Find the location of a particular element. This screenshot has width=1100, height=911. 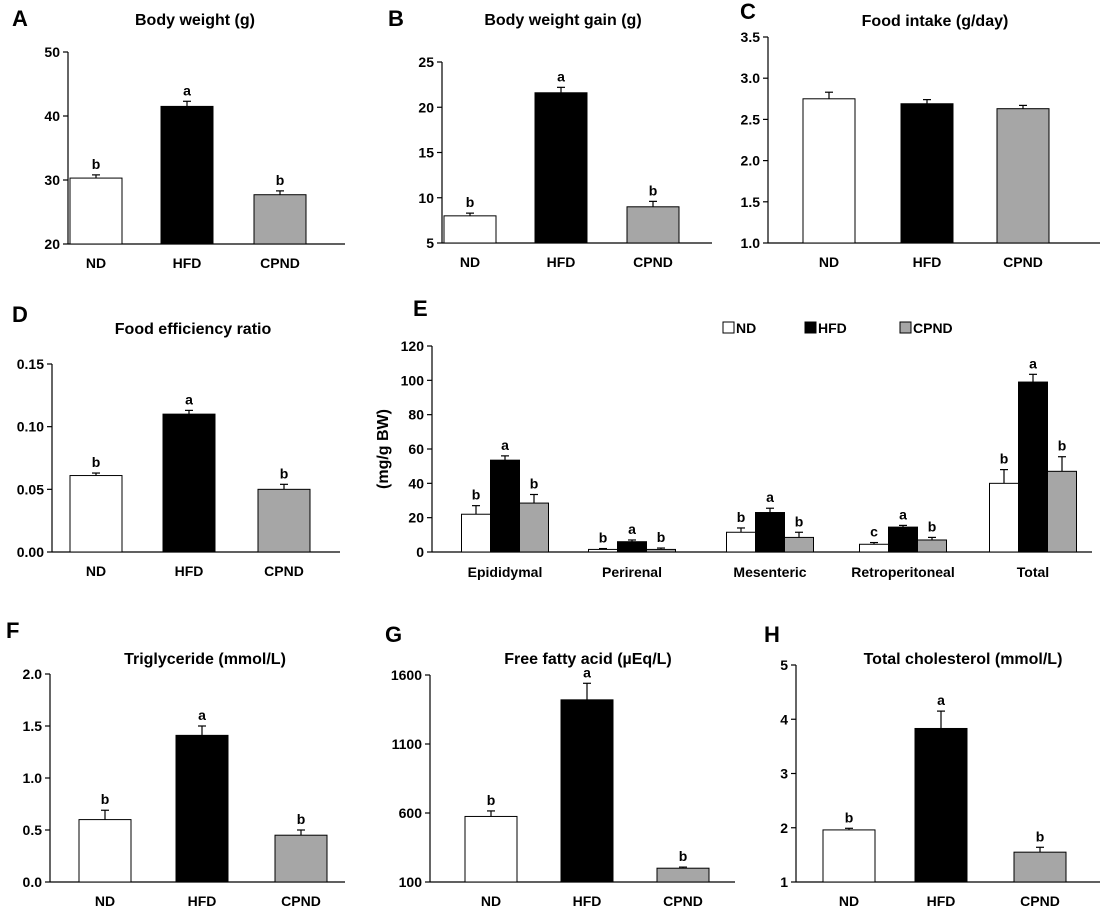

y-tick-label: 0.00 is located at coordinates (30, 552).